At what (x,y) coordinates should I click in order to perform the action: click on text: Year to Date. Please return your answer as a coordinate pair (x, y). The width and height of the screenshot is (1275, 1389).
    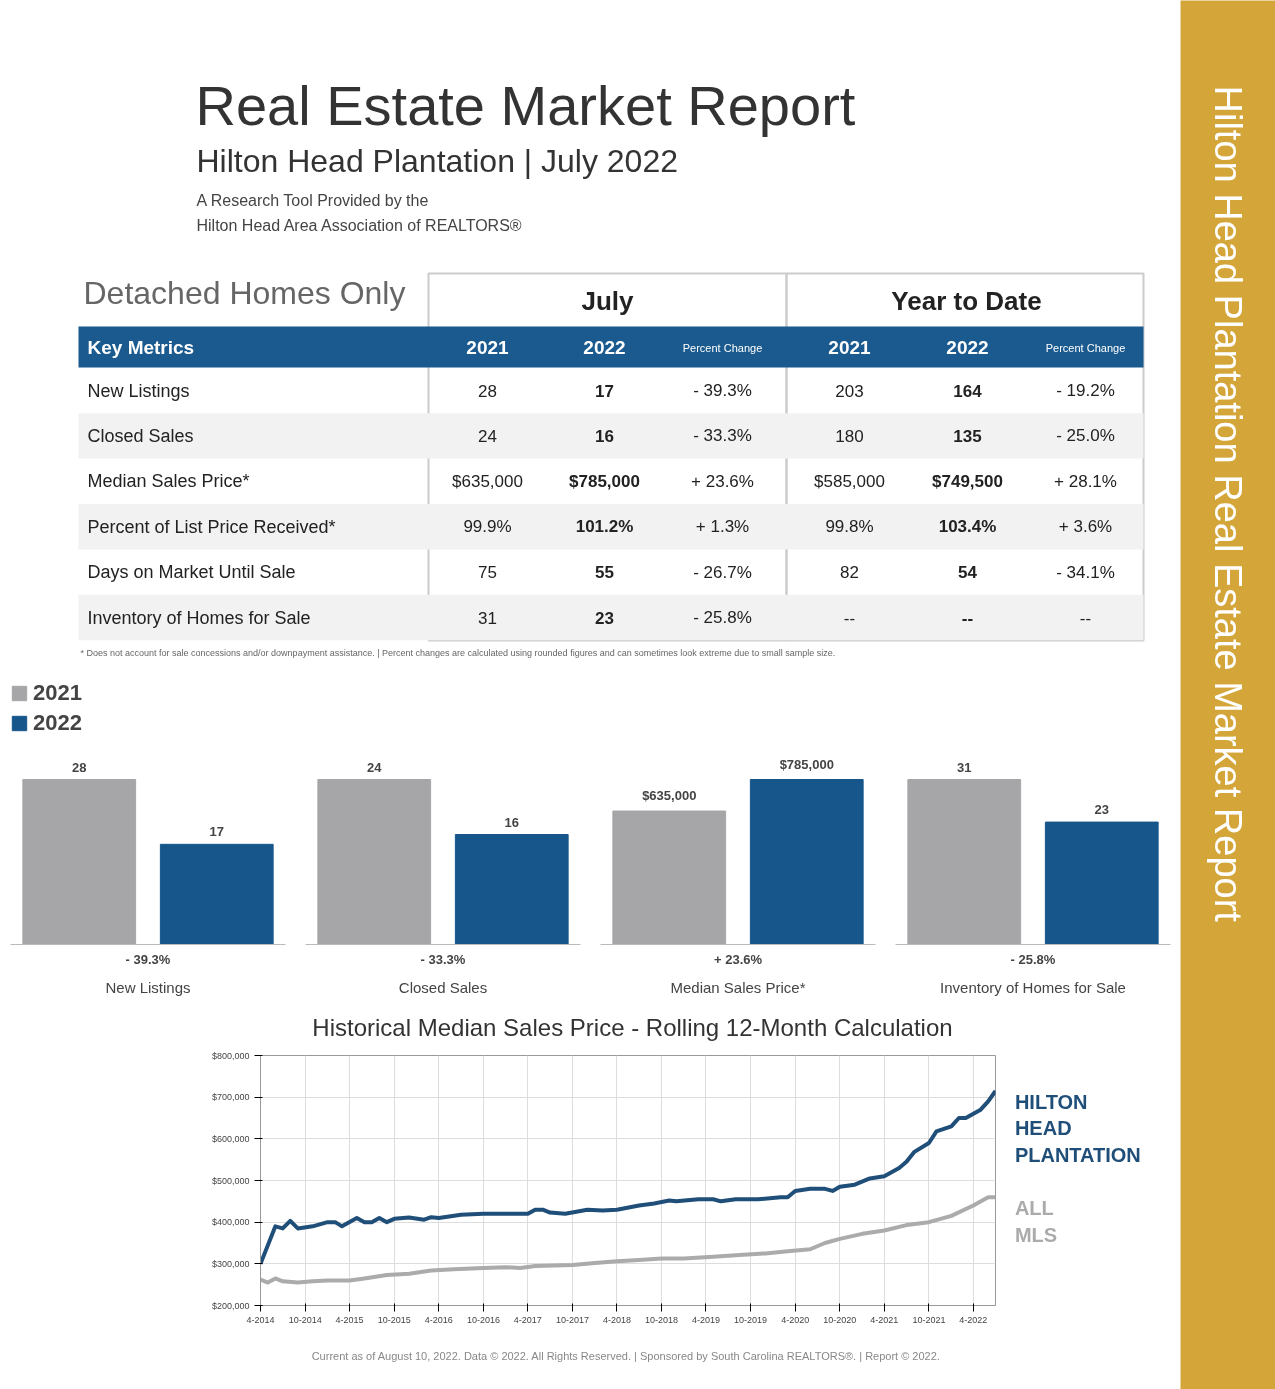
    Looking at the image, I should click on (966, 300).